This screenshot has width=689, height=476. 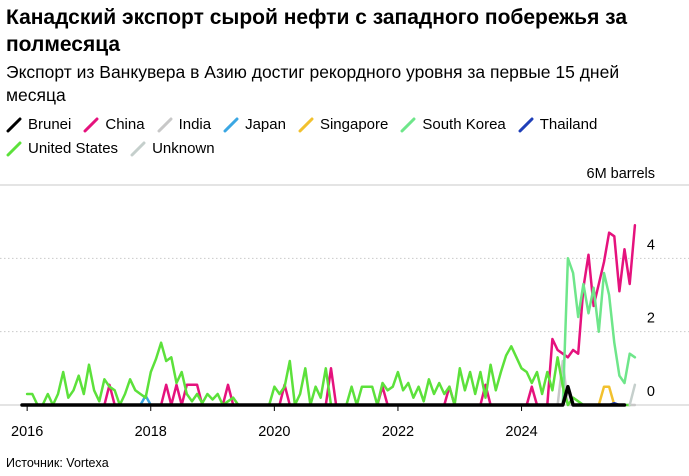 I want to click on legend-swatch-unknown, so click(x=138, y=149).